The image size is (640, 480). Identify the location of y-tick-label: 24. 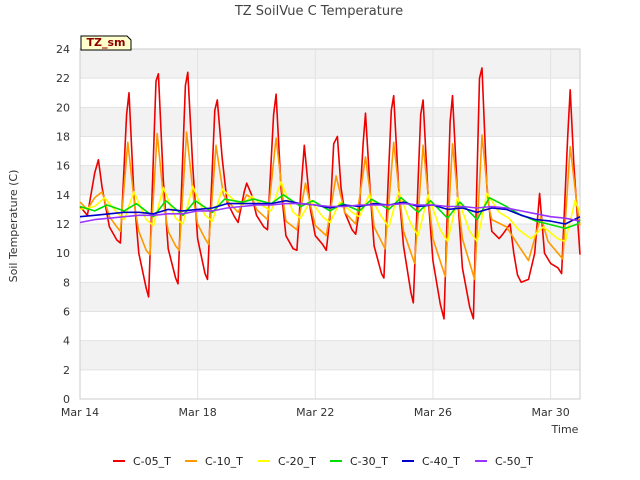
(63, 49).